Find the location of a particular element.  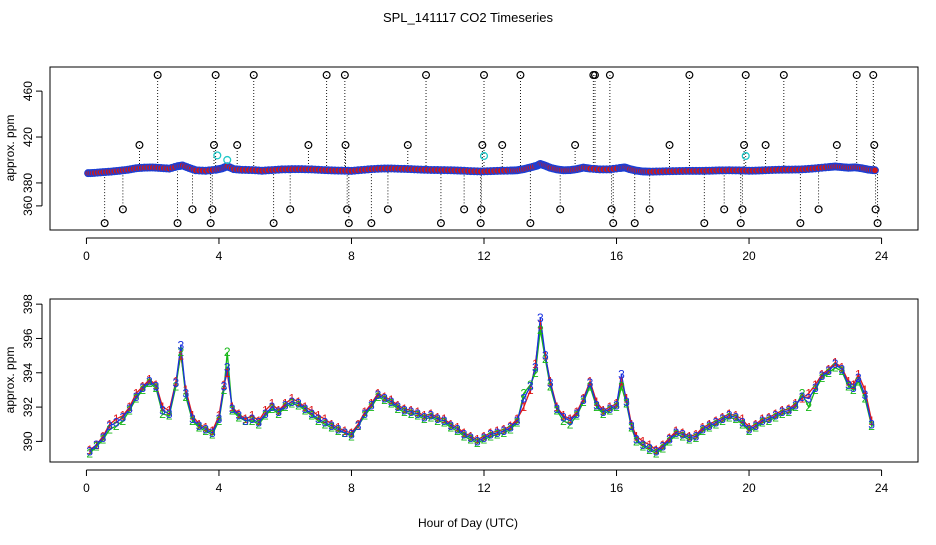

cyan-outlier-point is located at coordinates (227, 160).